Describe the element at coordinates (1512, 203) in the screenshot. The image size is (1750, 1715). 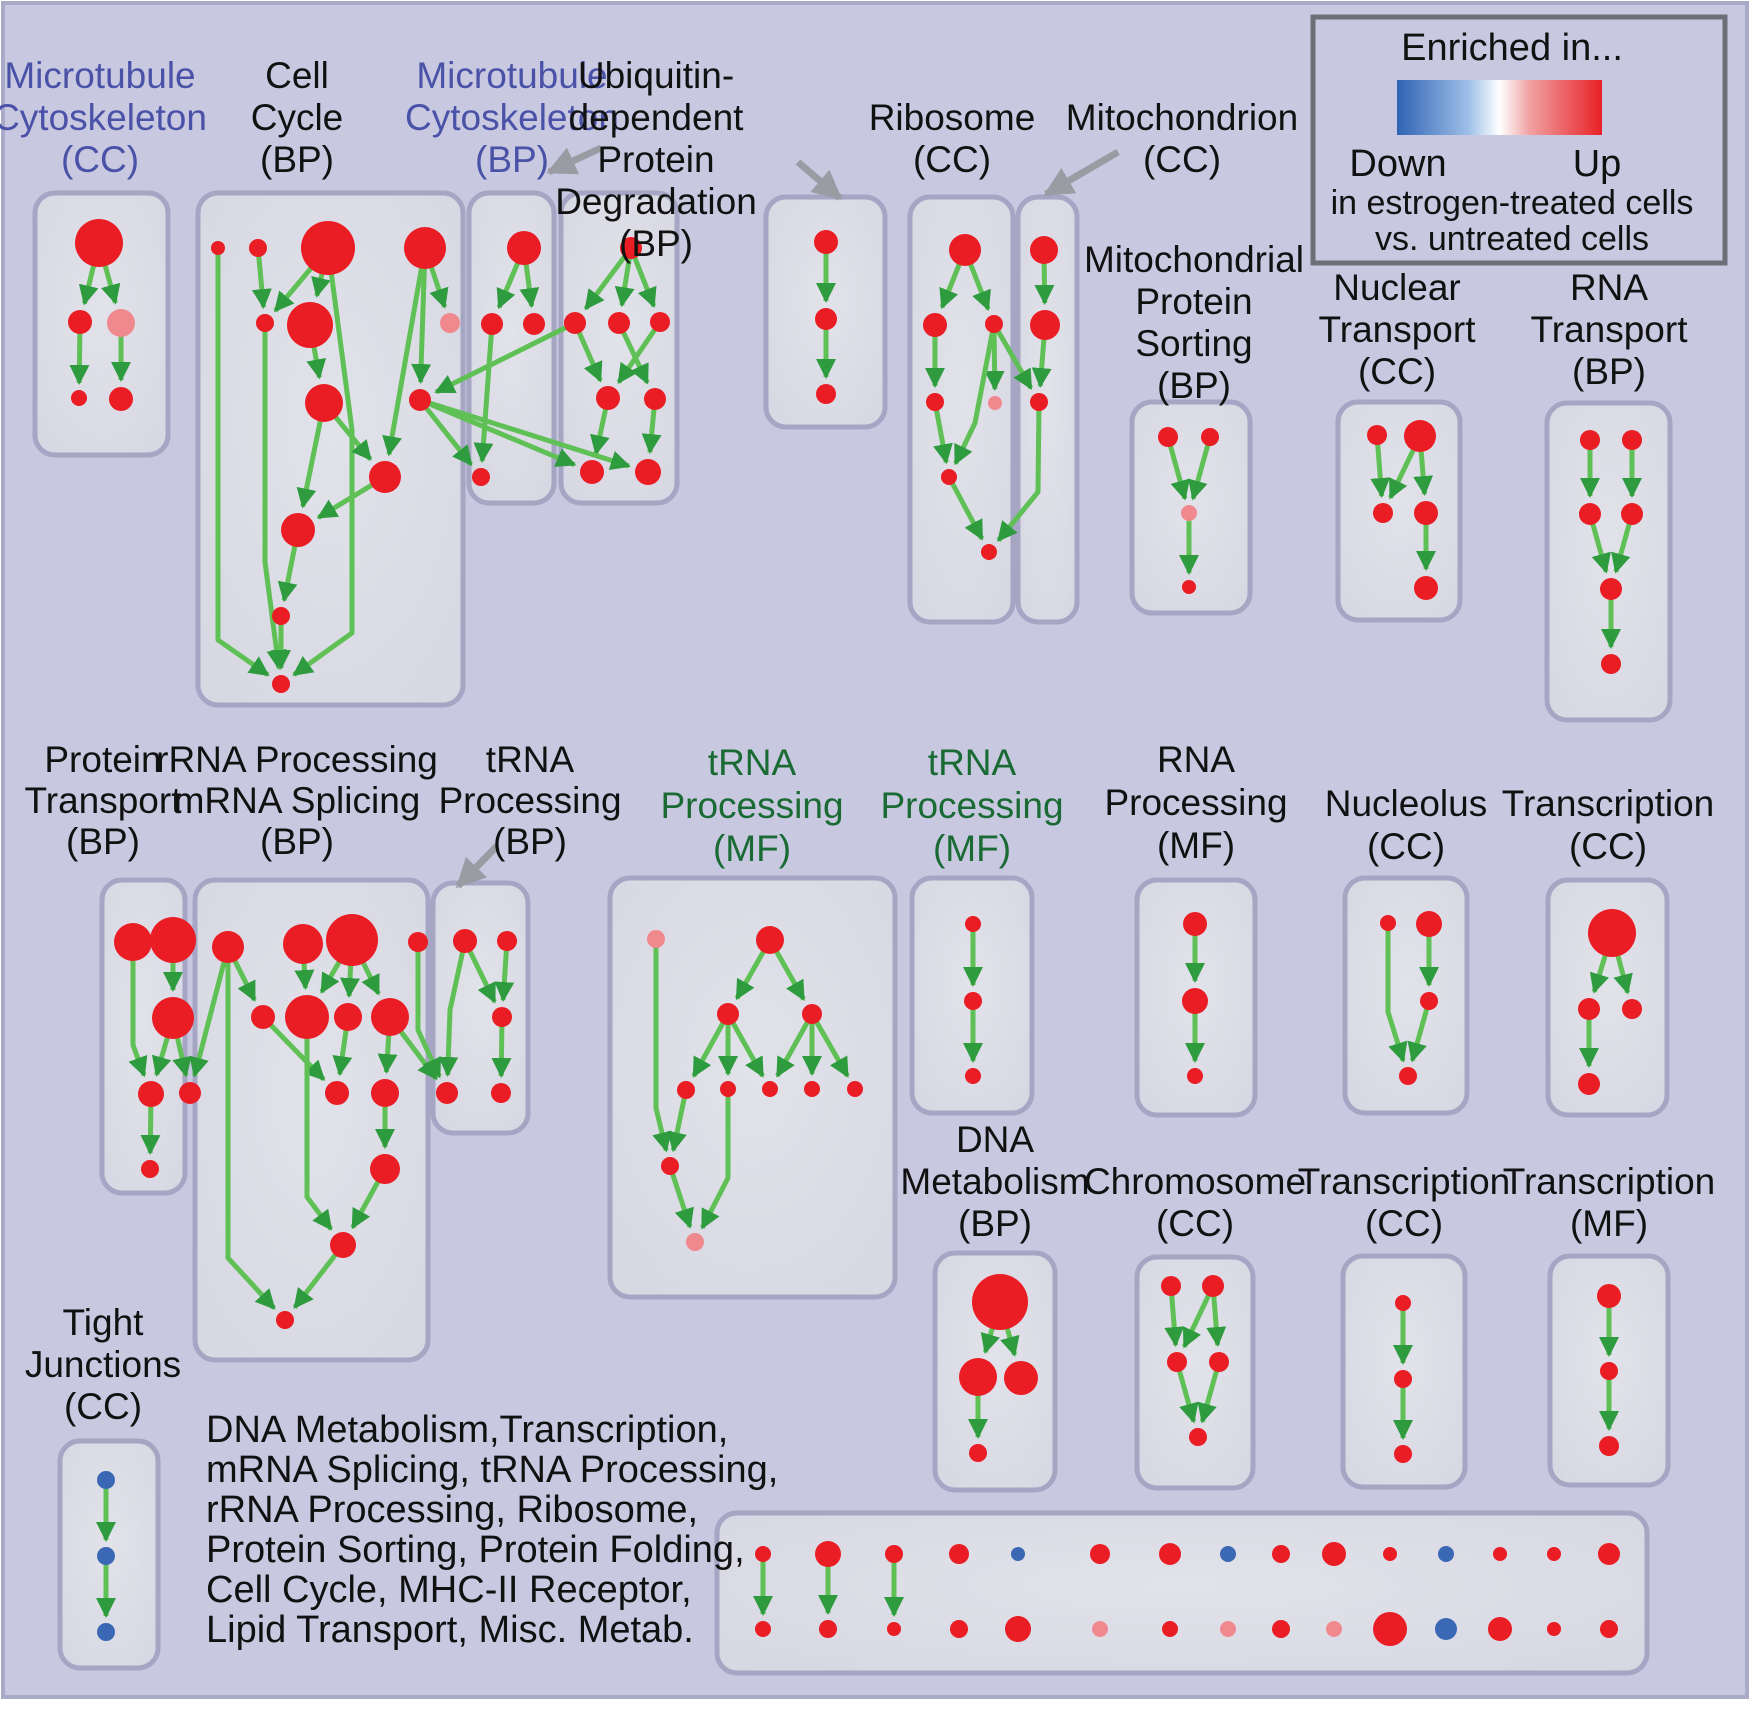
I see `legend-subtitle-line1: in estrogen-treated cells` at that location.